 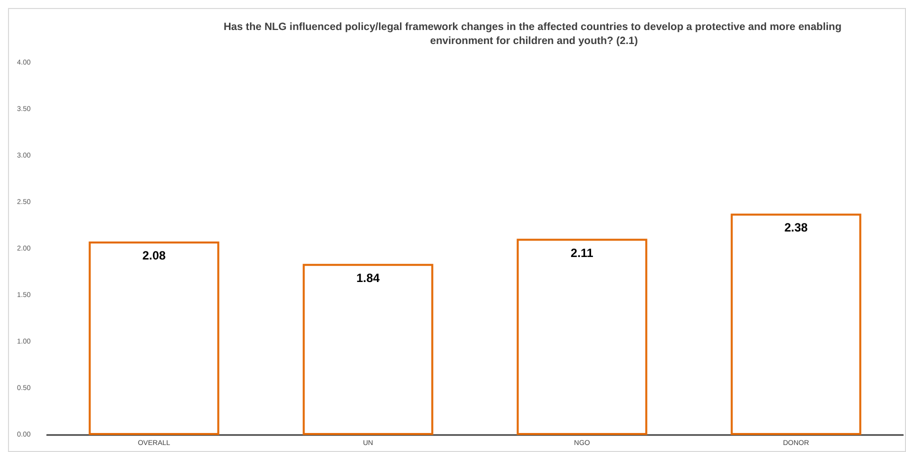 I want to click on chart-title: Has the NLG influenced policy/legal framework changes in the affected countries to develop a protective and more enabling environment for children and youth? (2.1), so click(x=534, y=34).